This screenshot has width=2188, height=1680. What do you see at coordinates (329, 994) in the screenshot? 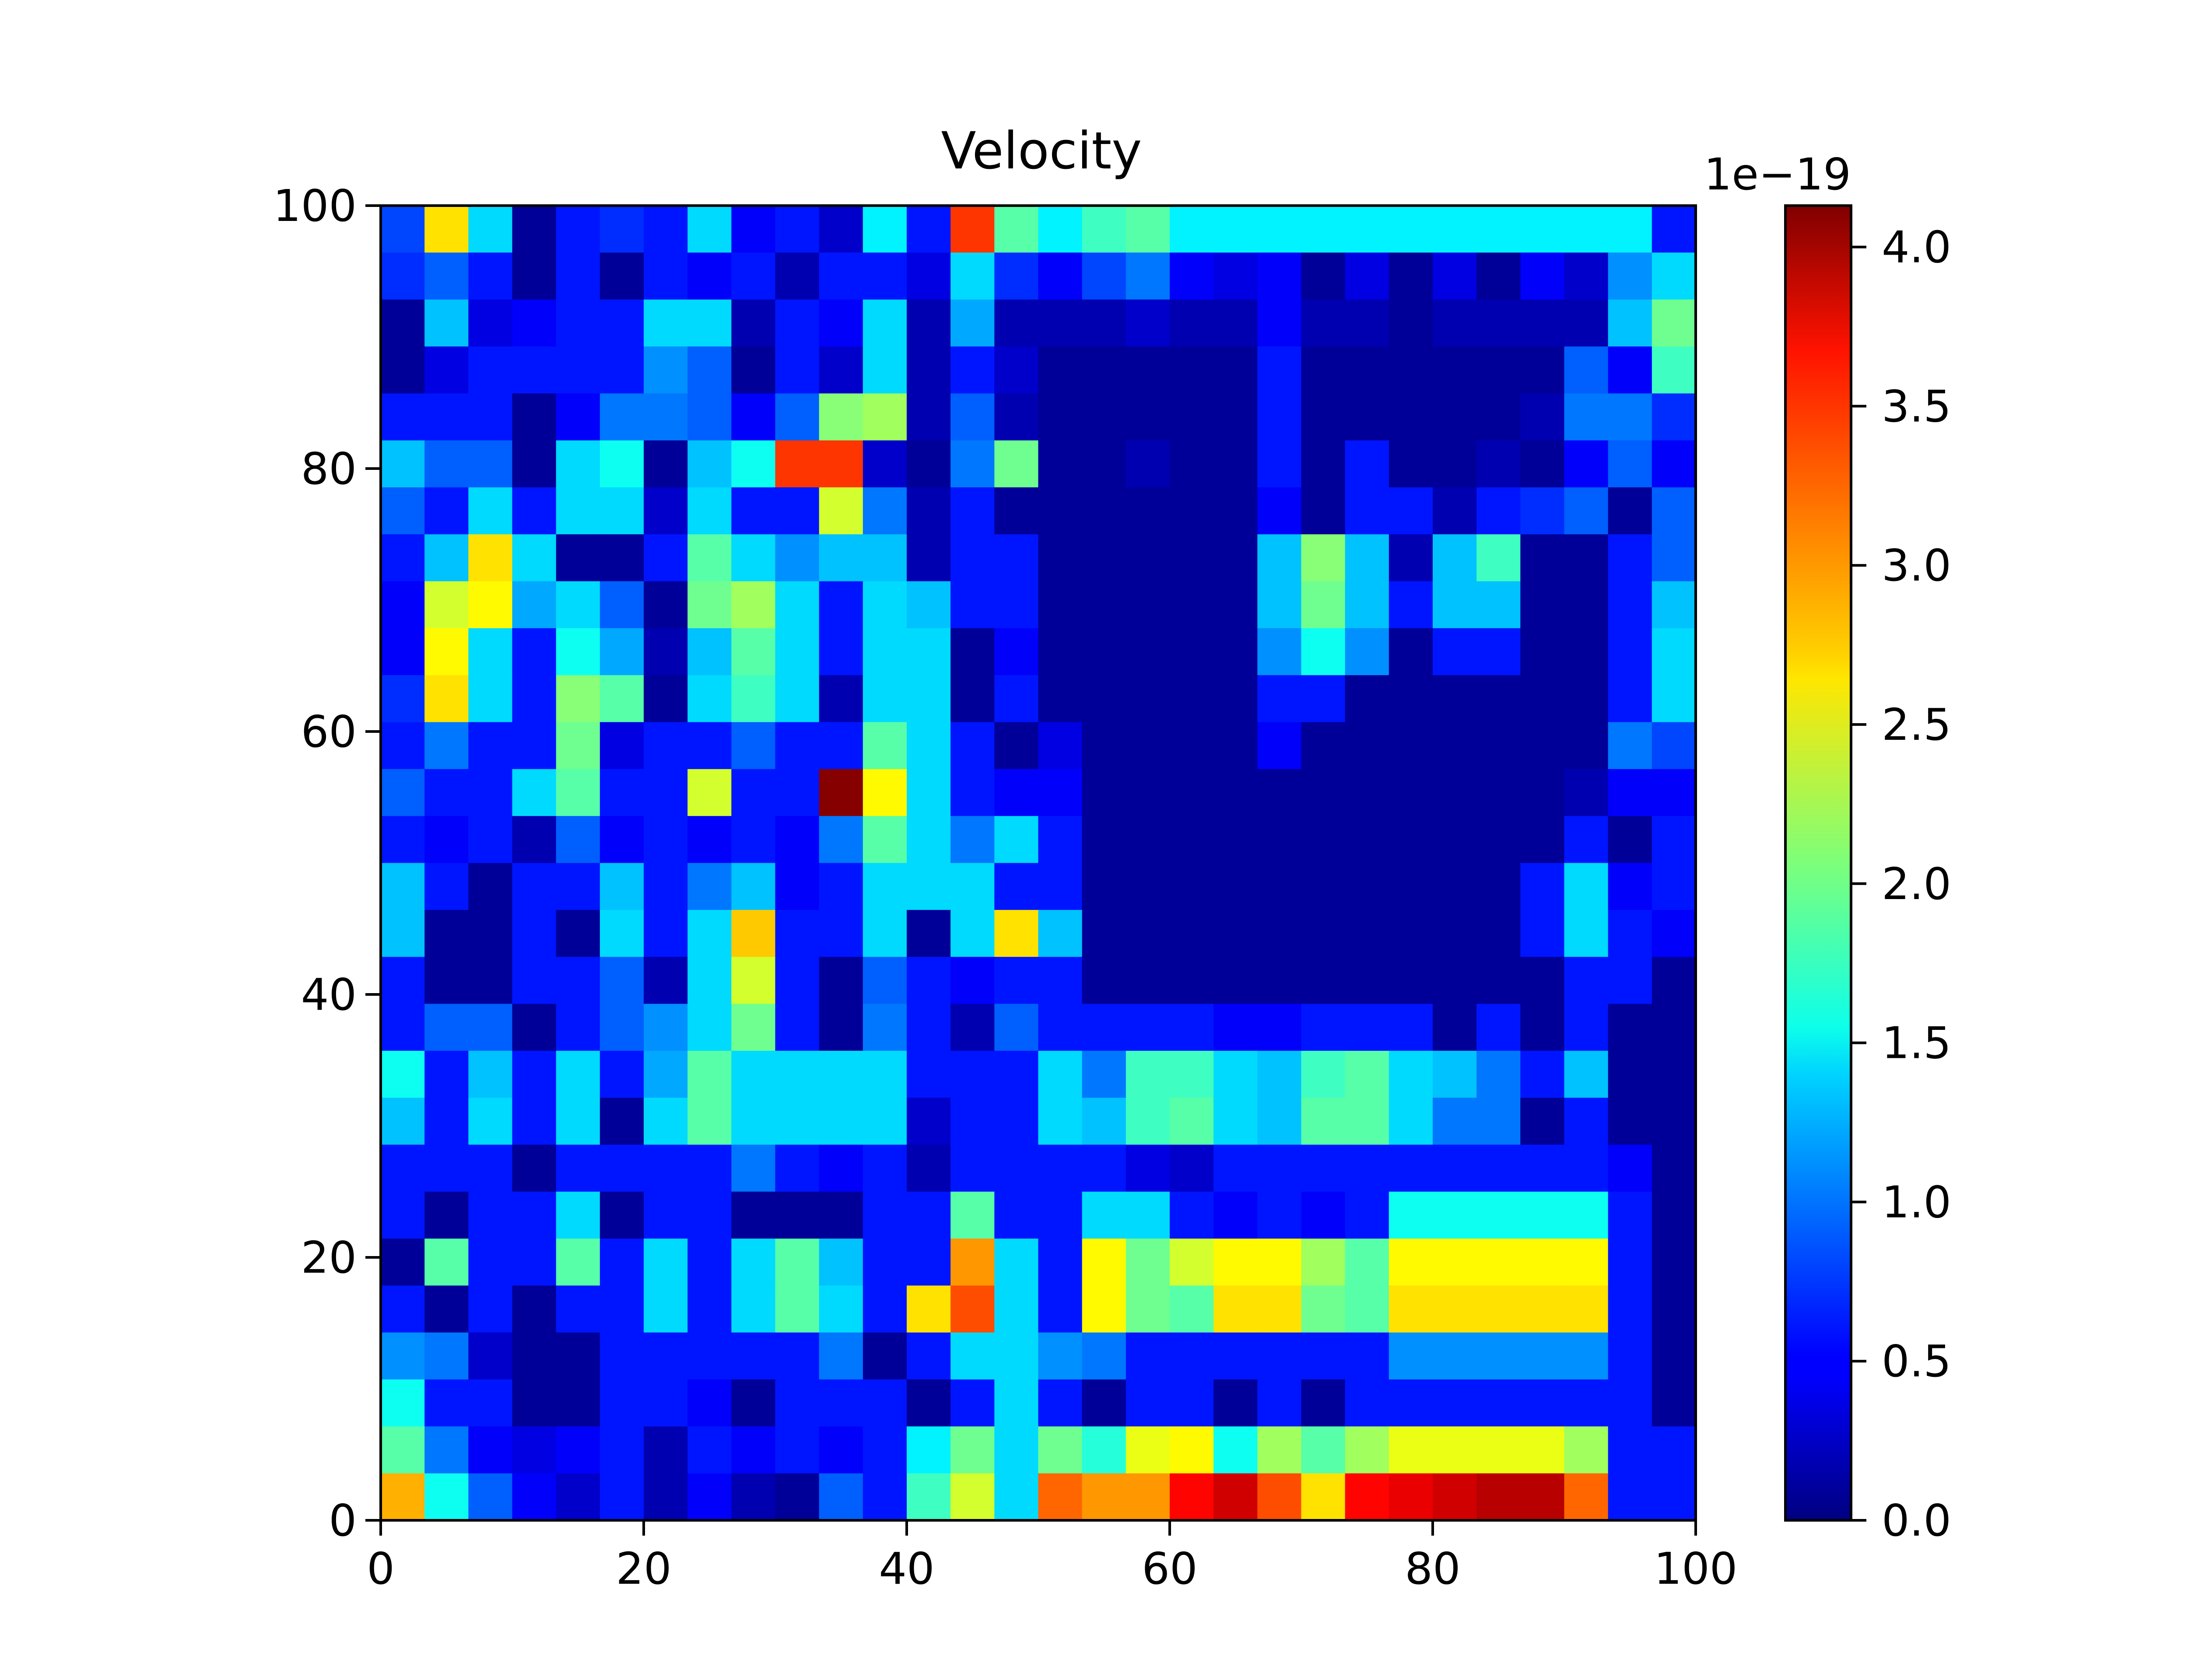
I see `y-tick-label: 40` at bounding box center [329, 994].